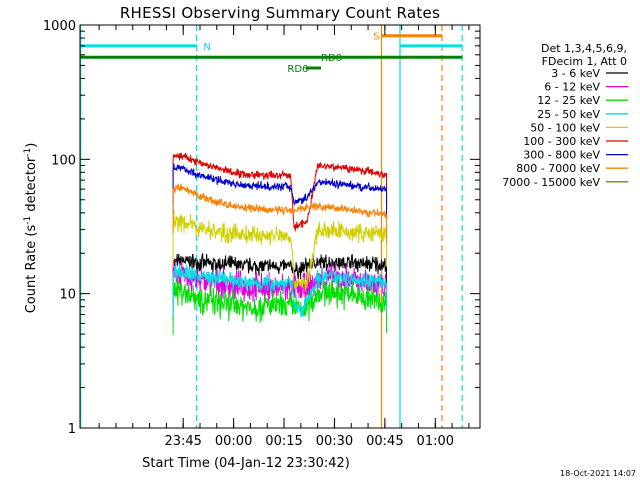 This screenshot has height=480, width=640. I want to click on legend-header-line-1: Det 1,3,4,5,6,9,, so click(584, 48).